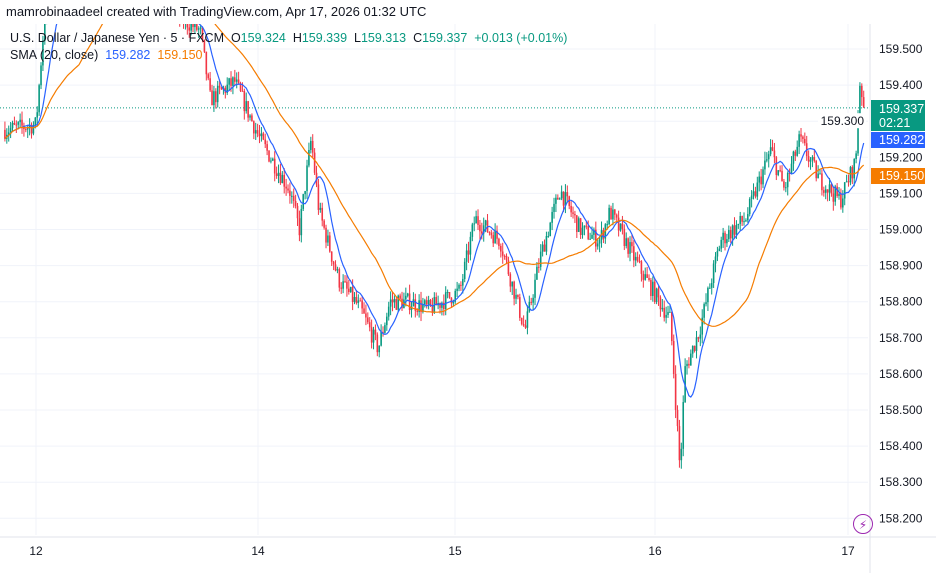 This screenshot has height=573, width=936. What do you see at coordinates (54, 55) in the screenshot?
I see `indicator-title: SMA (20, close)` at bounding box center [54, 55].